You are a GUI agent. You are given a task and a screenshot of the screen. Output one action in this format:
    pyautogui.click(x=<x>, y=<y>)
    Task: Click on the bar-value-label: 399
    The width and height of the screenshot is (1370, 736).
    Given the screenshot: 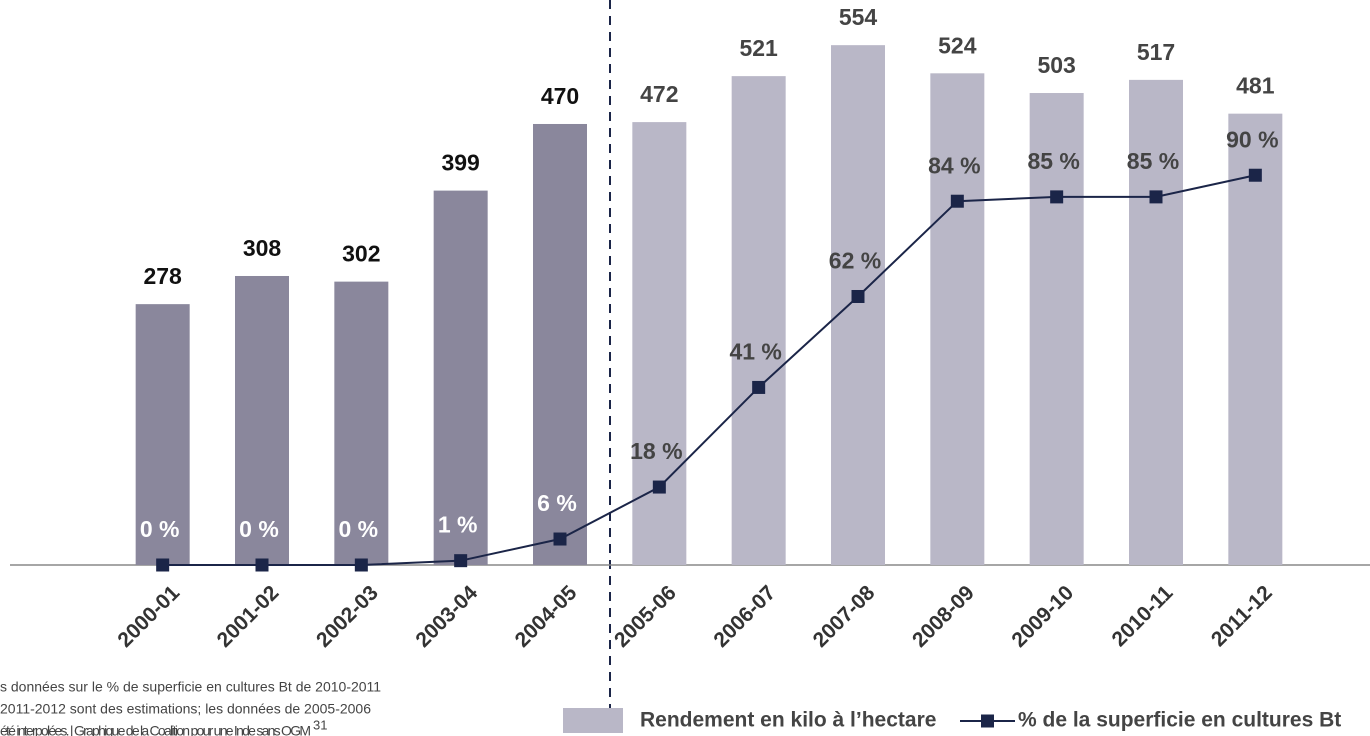 What is the action you would take?
    pyautogui.click(x=460, y=163)
    